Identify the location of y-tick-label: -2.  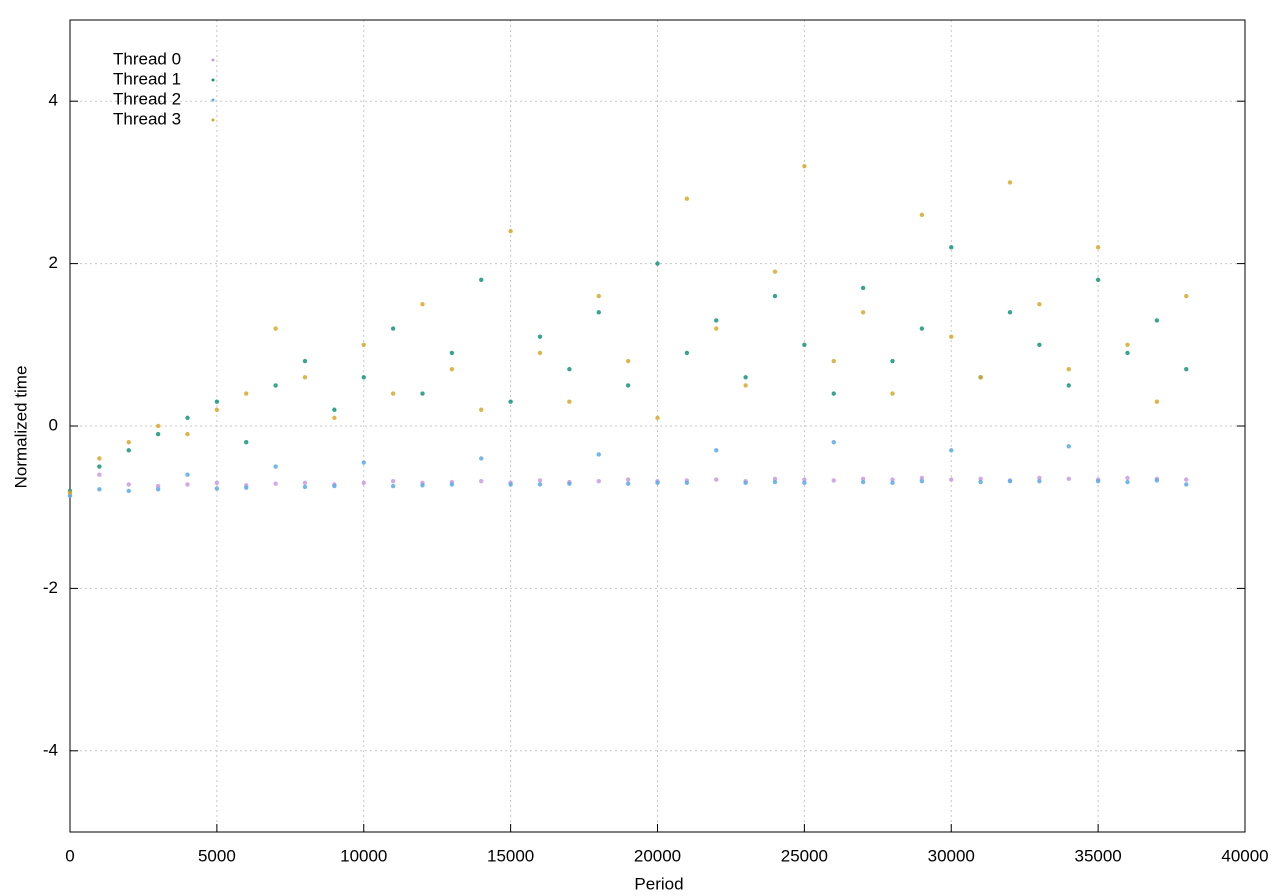
(50, 587).